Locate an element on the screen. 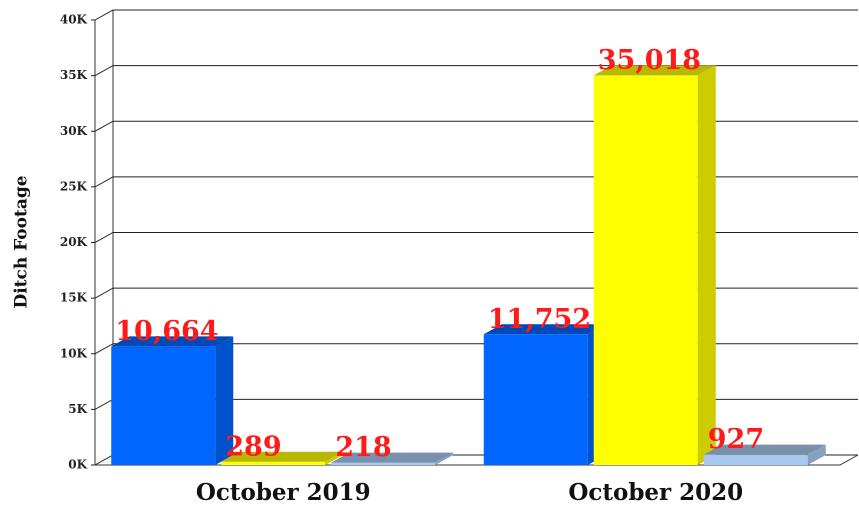  y-tick-label: 35K is located at coordinates (74, 75).